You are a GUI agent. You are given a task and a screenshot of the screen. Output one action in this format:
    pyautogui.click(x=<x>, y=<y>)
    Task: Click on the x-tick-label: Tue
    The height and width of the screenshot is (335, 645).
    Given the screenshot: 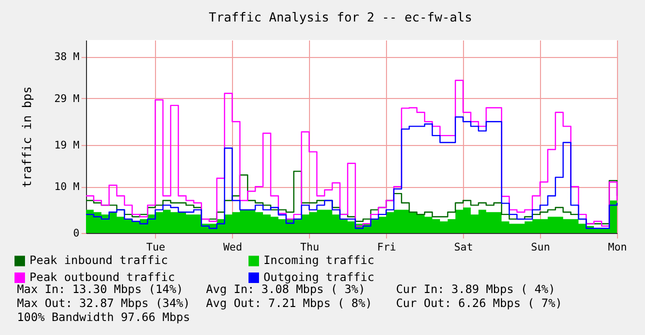 What is the action you would take?
    pyautogui.click(x=156, y=248)
    